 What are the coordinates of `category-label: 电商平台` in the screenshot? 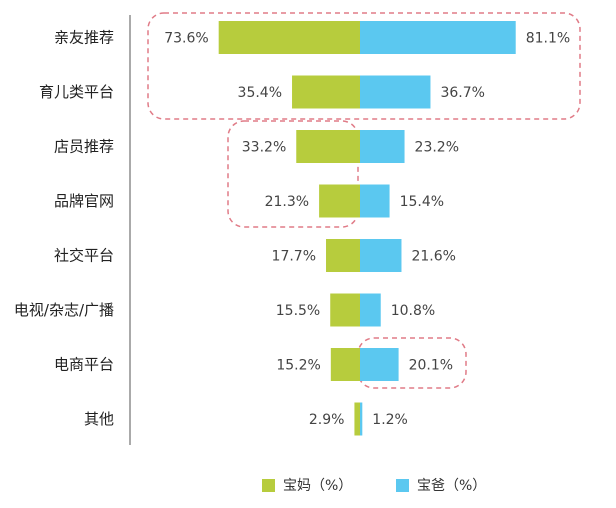 It's located at (84, 365).